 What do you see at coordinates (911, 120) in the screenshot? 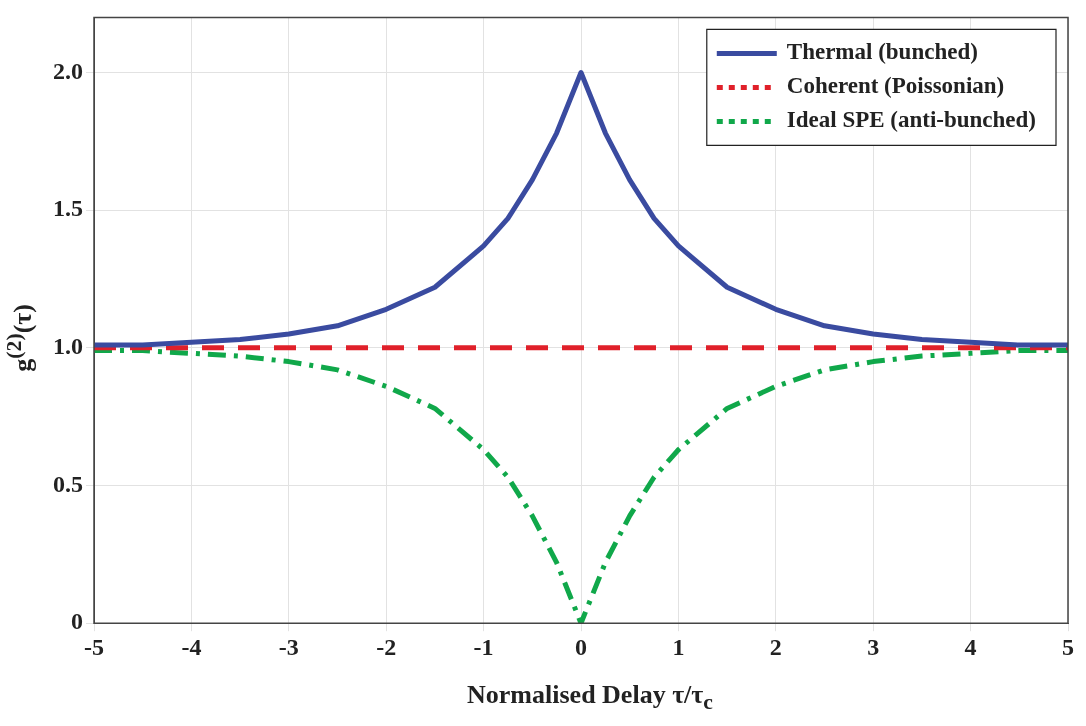
I see `legend-label: Ideal SPE (anti-bunched)` at bounding box center [911, 120].